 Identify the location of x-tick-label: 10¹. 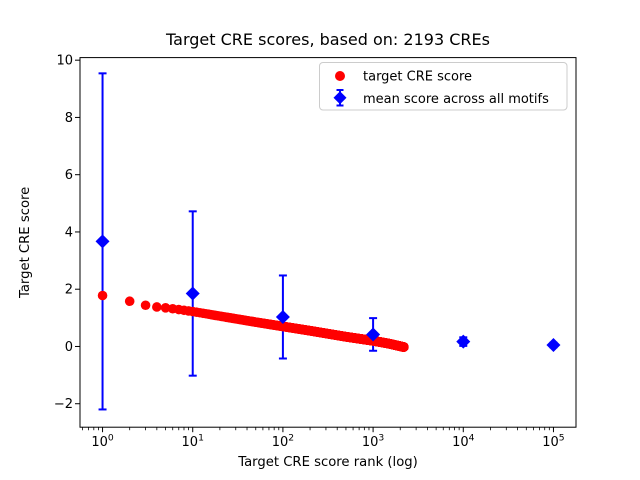
(193, 442).